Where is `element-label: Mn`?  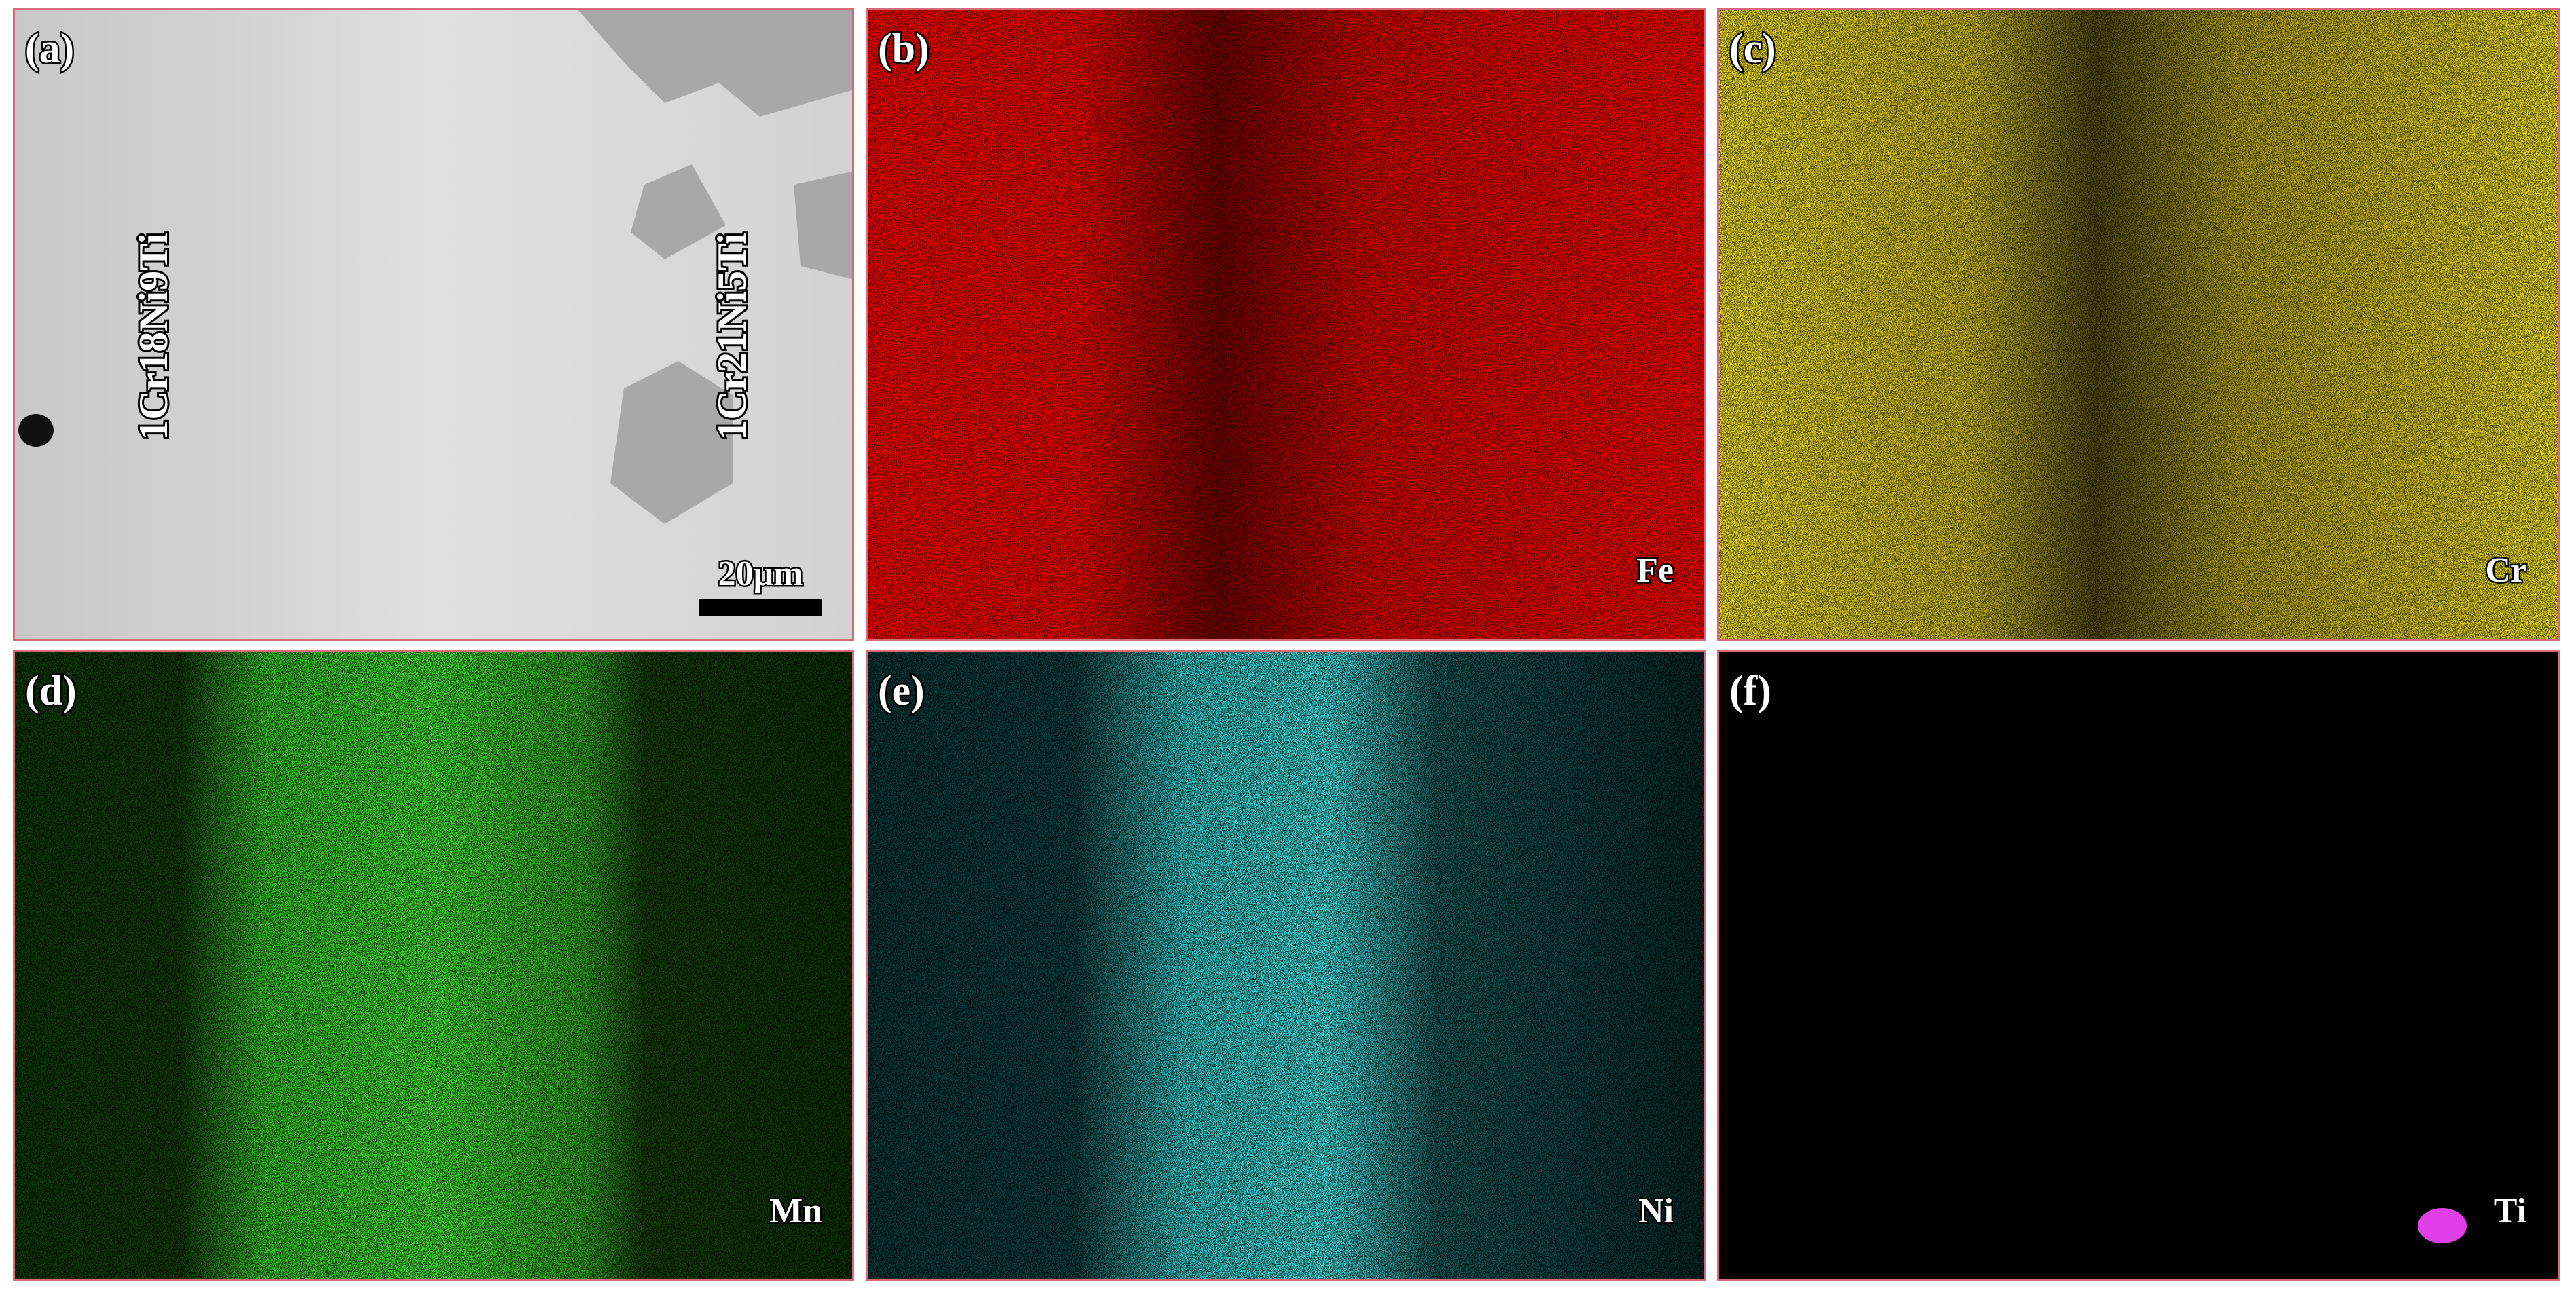 element-label: Mn is located at coordinates (795, 1211).